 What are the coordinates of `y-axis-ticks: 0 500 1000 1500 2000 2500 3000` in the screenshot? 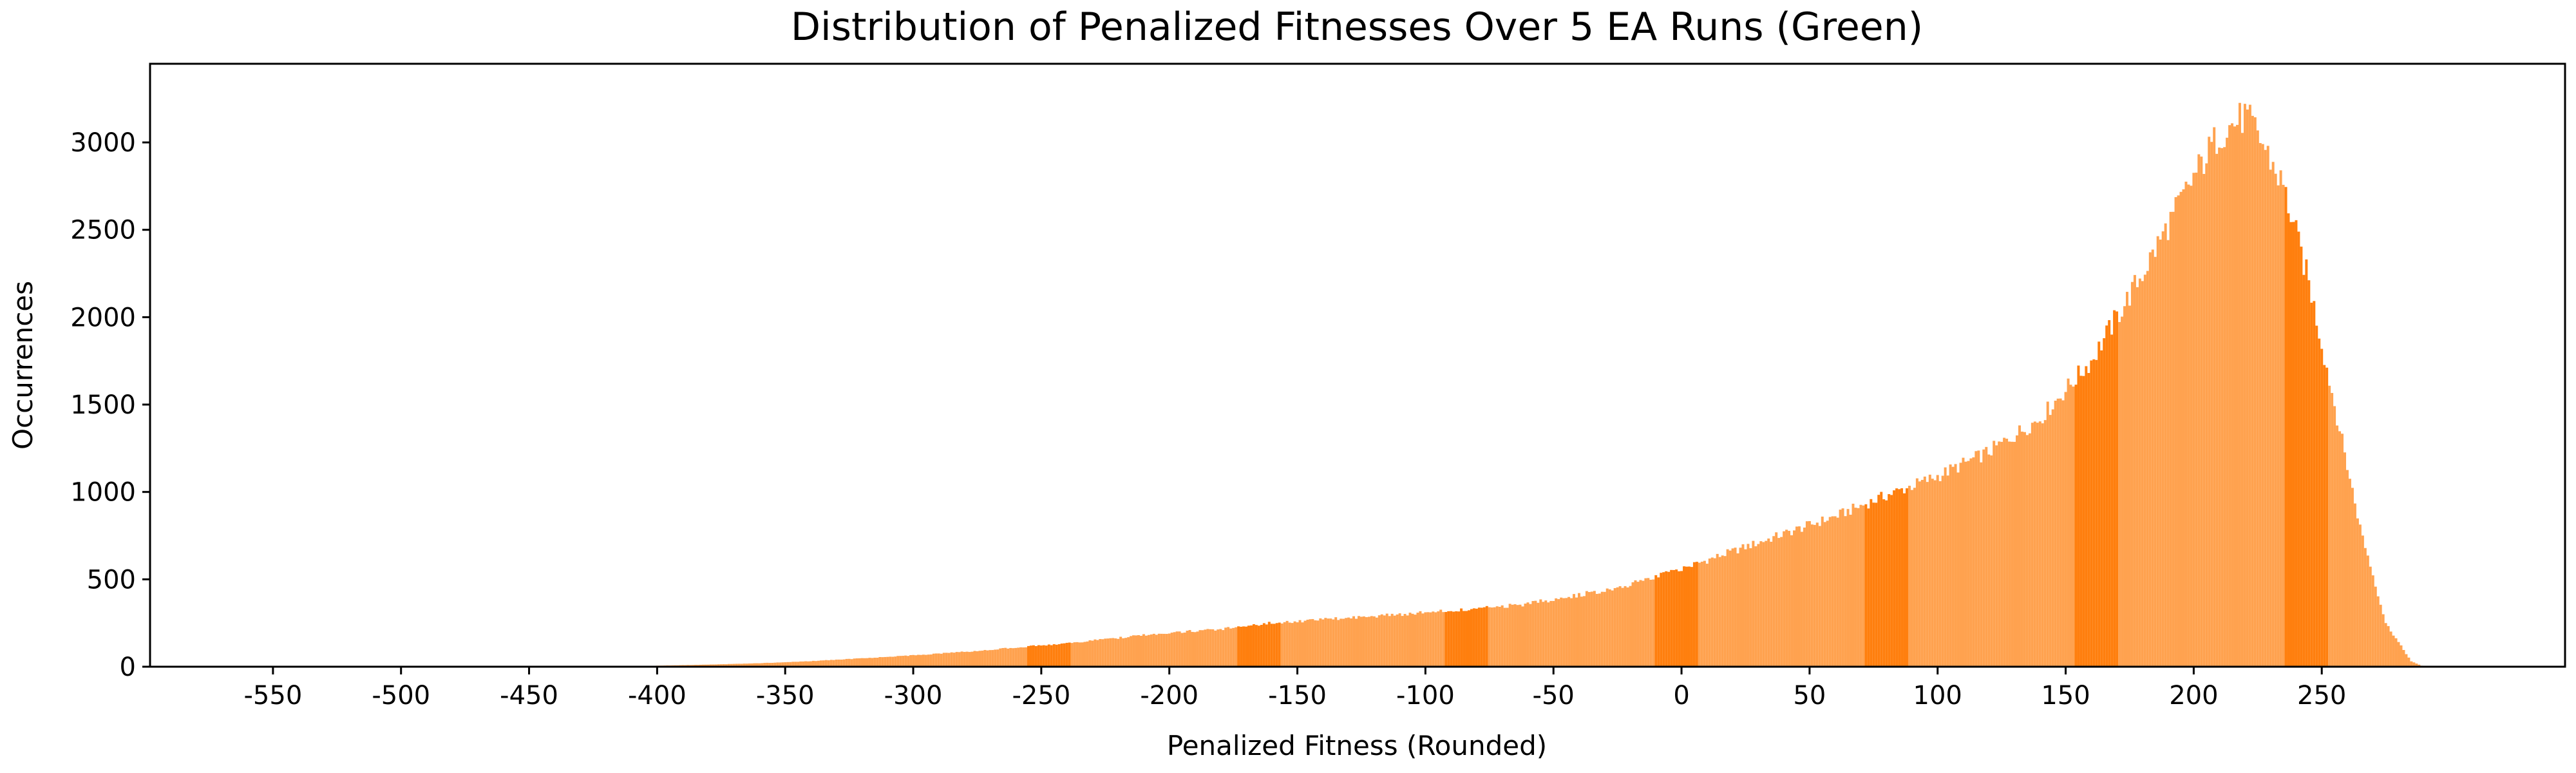 It's located at (110, 405).